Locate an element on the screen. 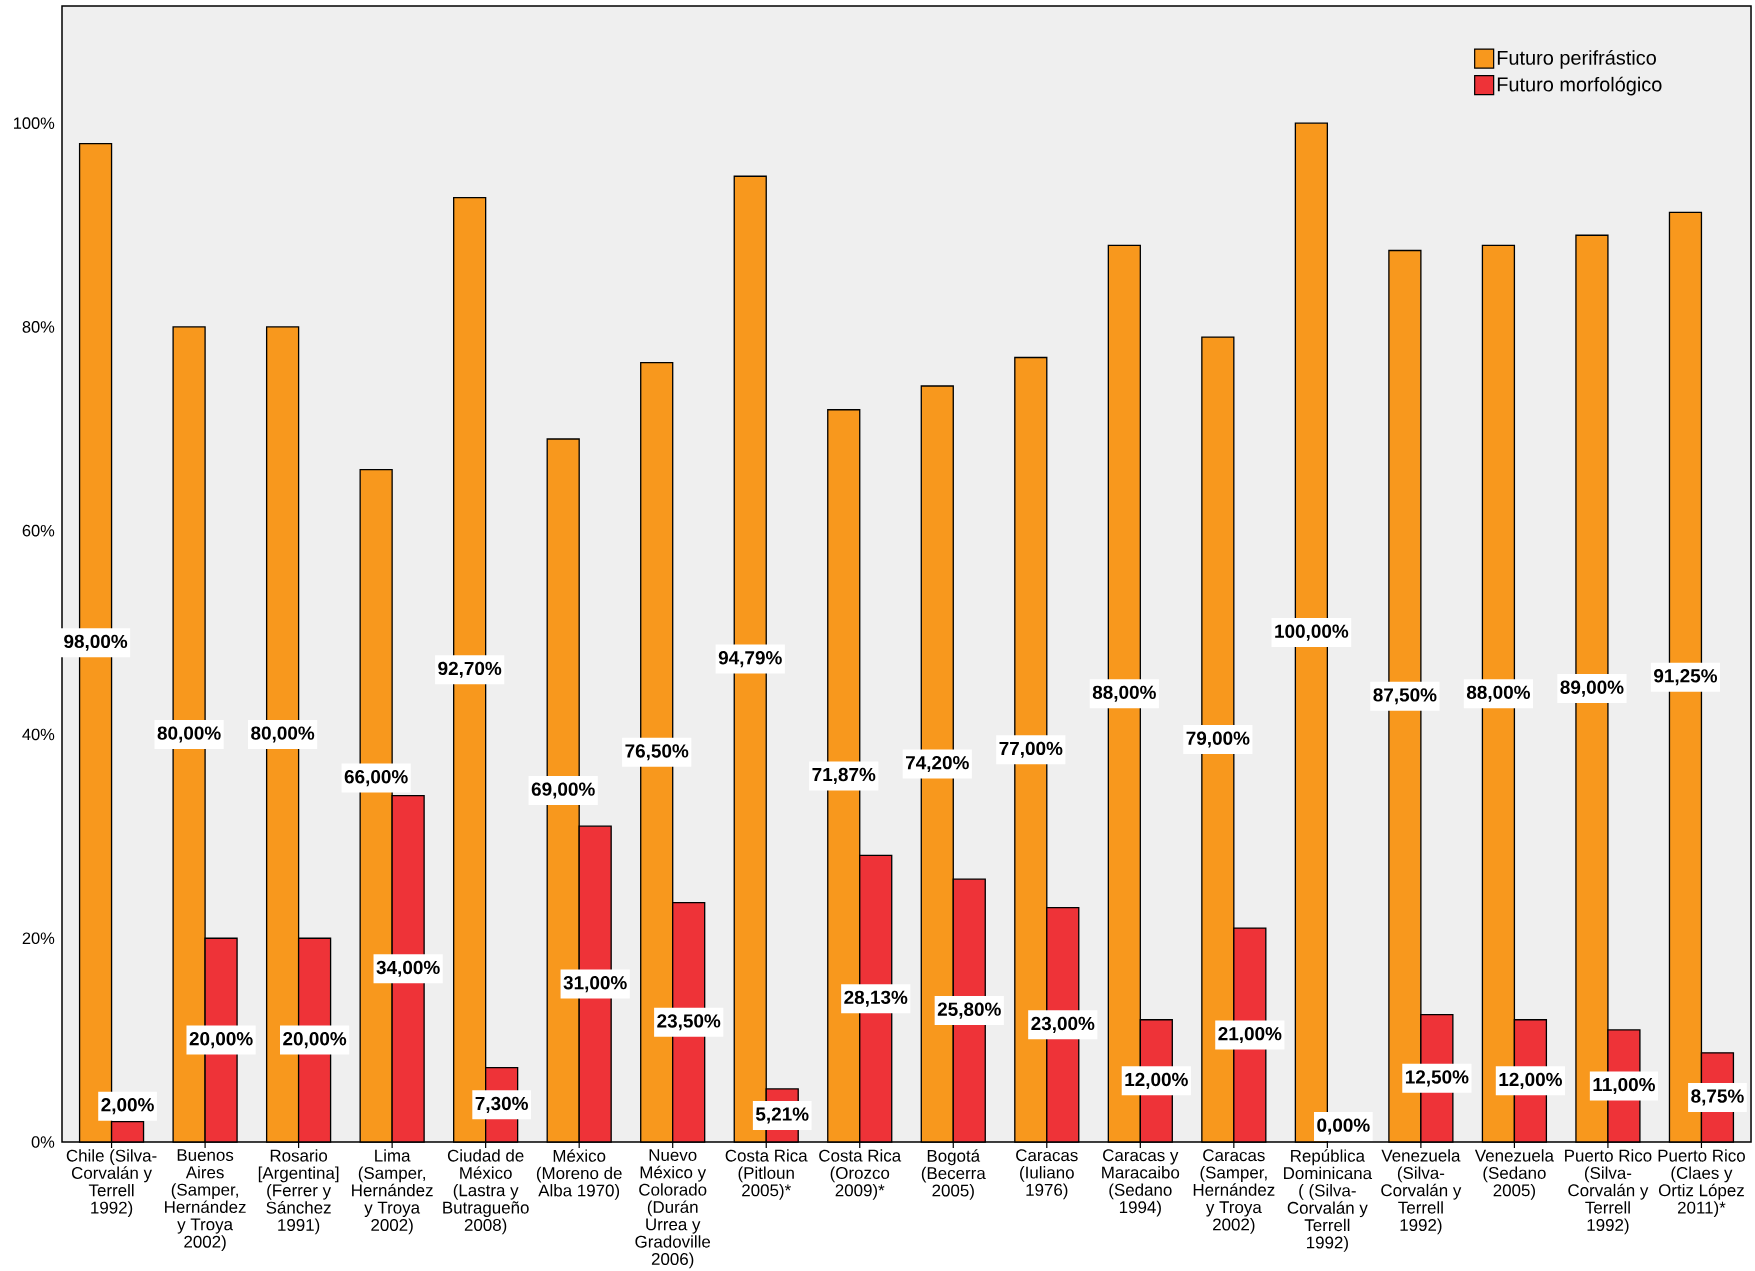 This screenshot has height=1271, width=1755. data-label: 8,75% is located at coordinates (1717, 1097).